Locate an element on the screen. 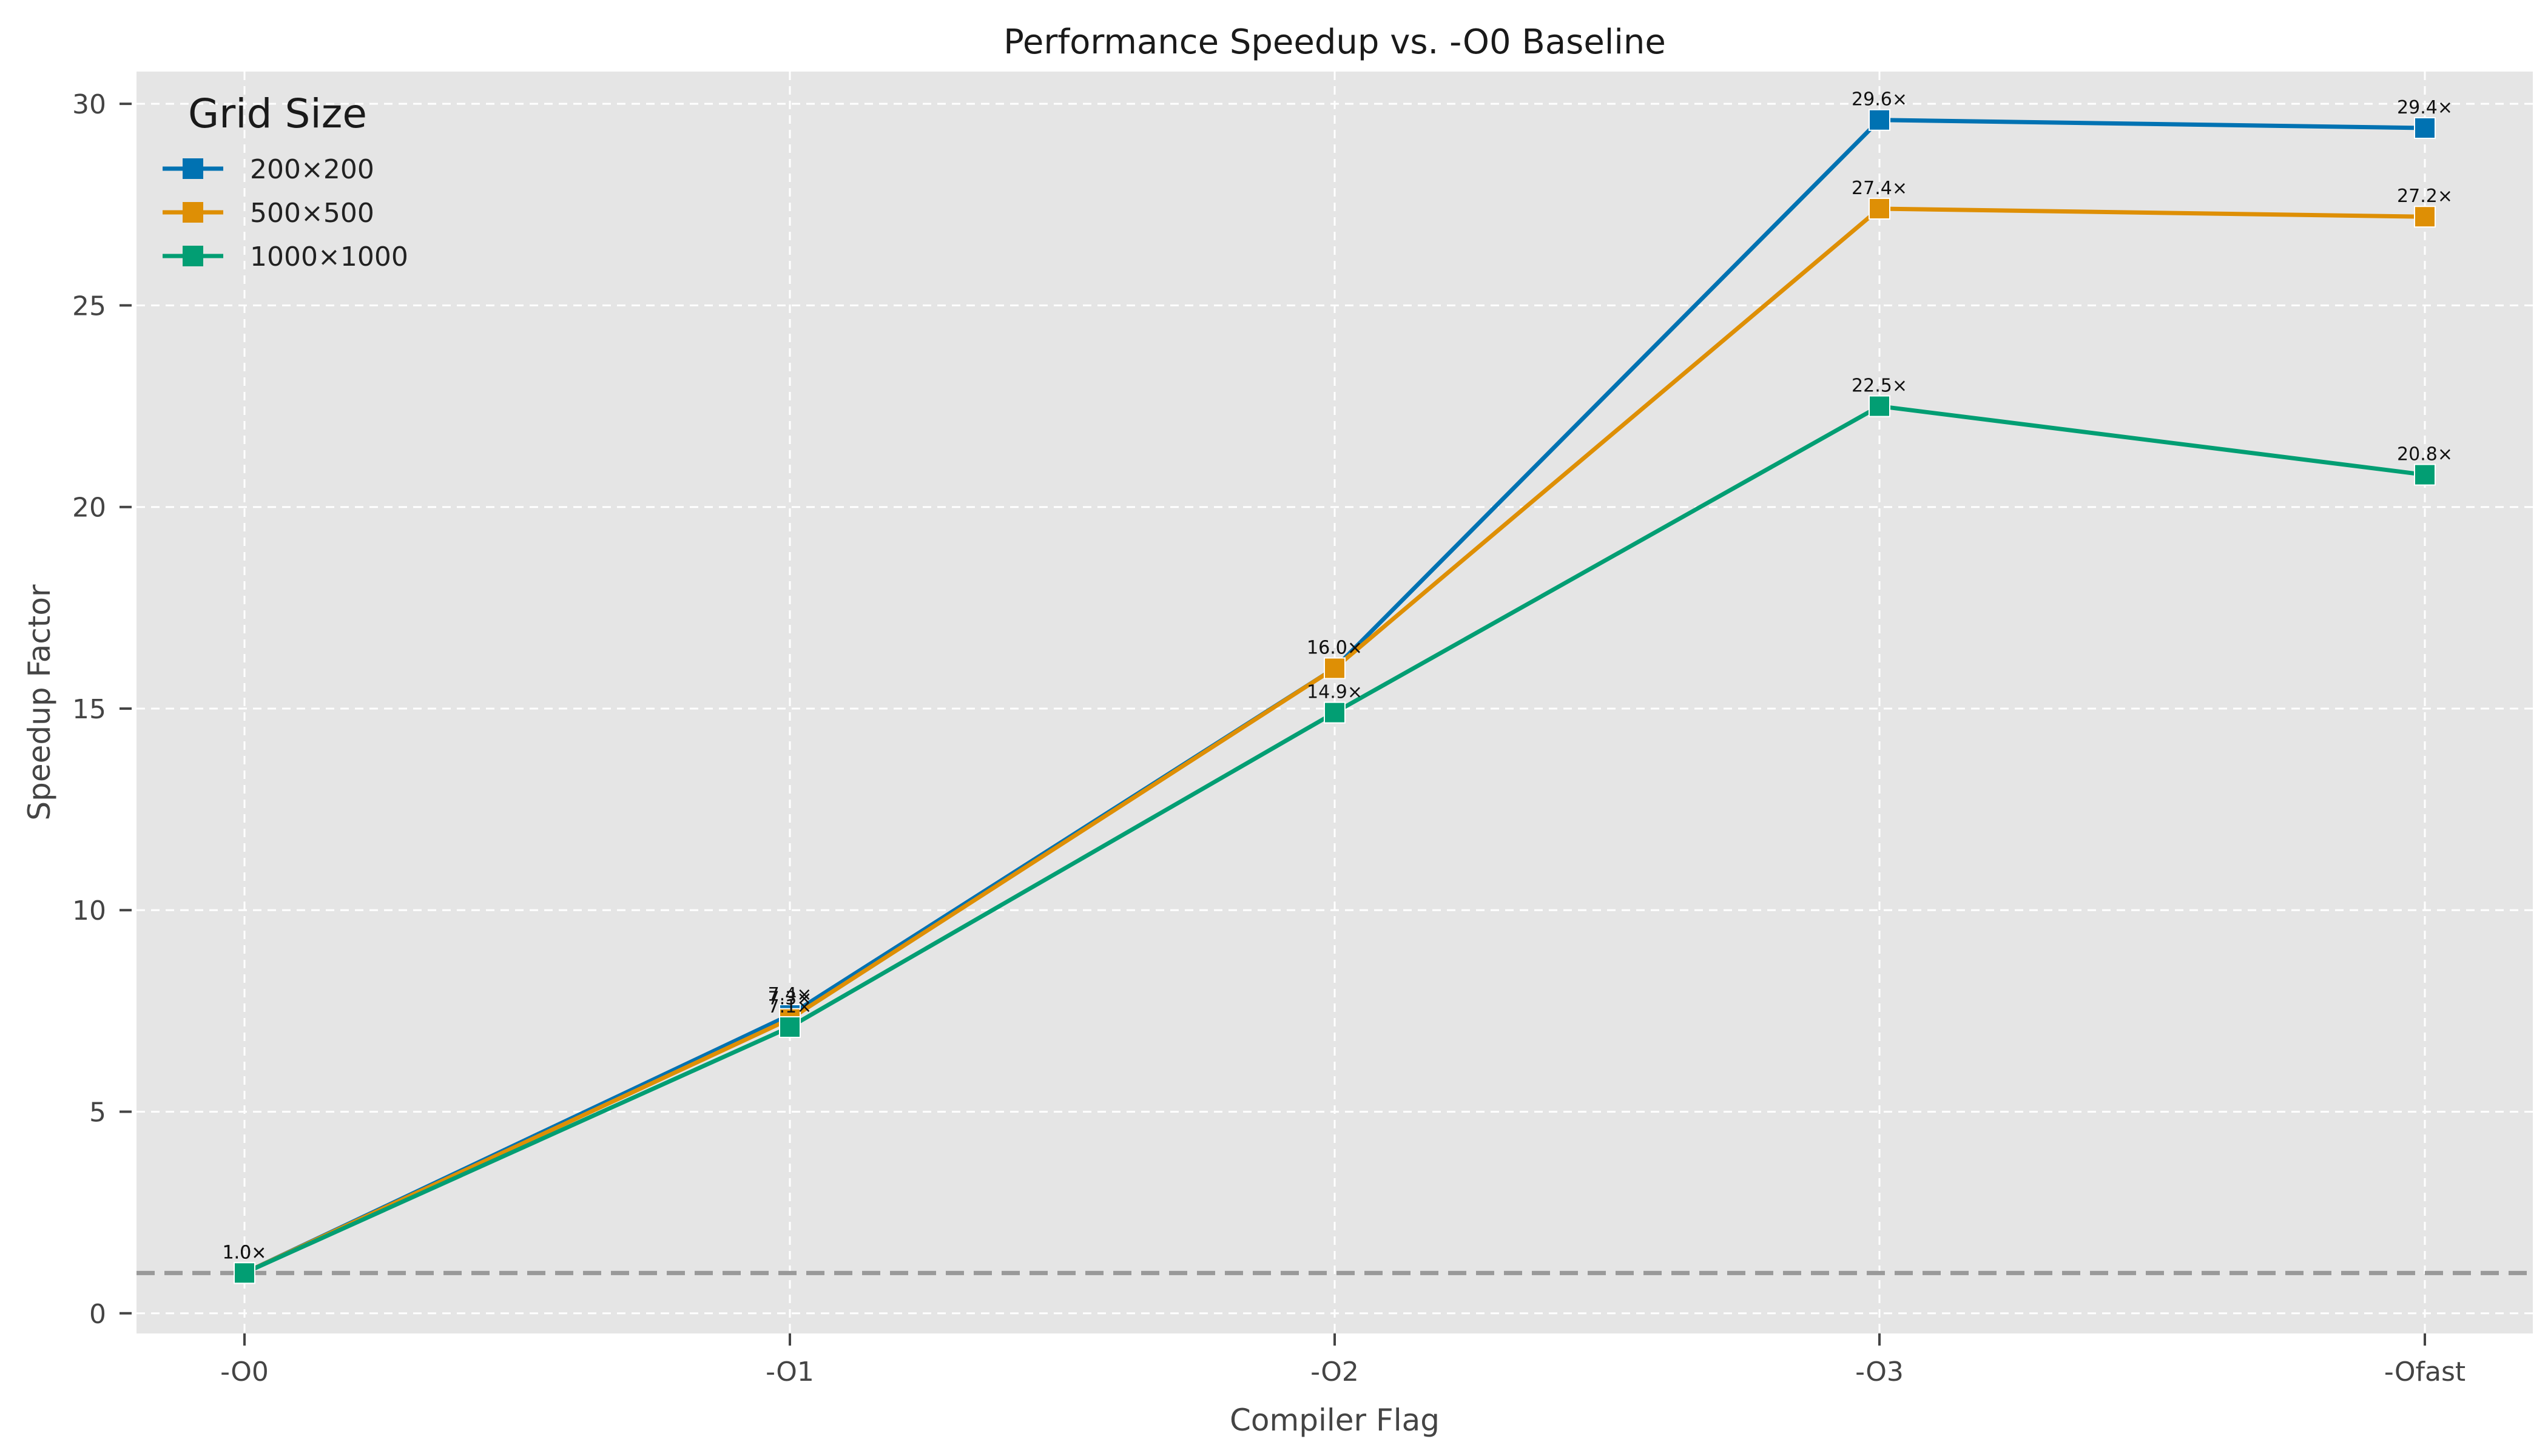 Image resolution: width=2548 pixels, height=1456 pixels. y-axis-label: Speedup Factor is located at coordinates (39, 702).